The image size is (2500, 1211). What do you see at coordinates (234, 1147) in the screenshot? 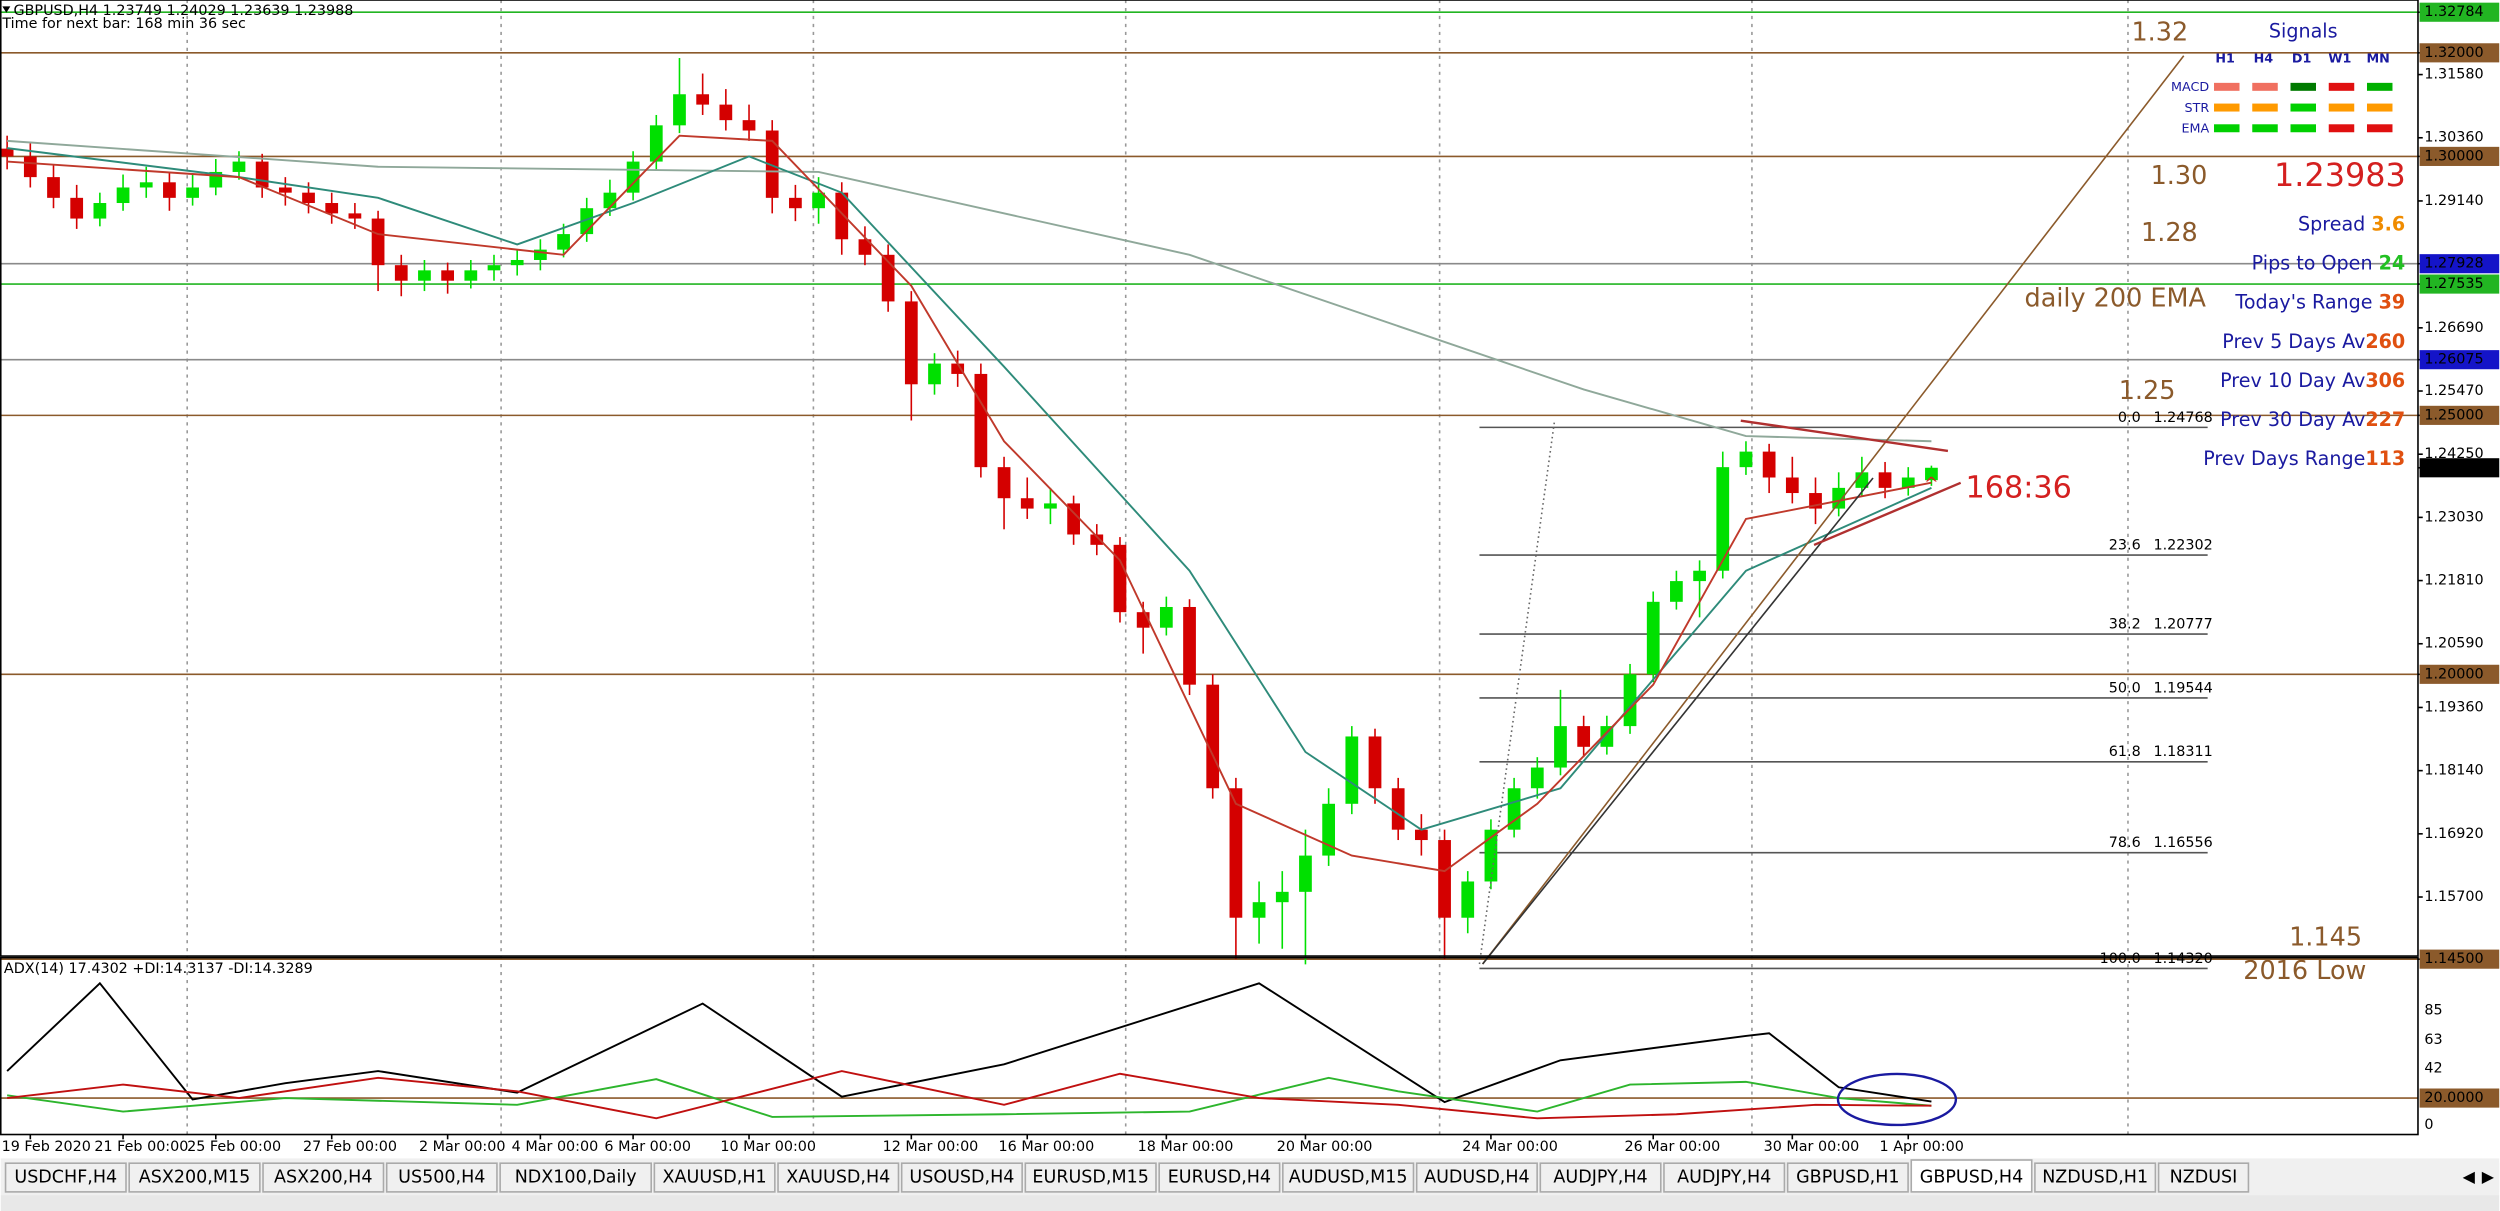
I see `x-tick-label: 25 Feb 00:00` at bounding box center [234, 1147].